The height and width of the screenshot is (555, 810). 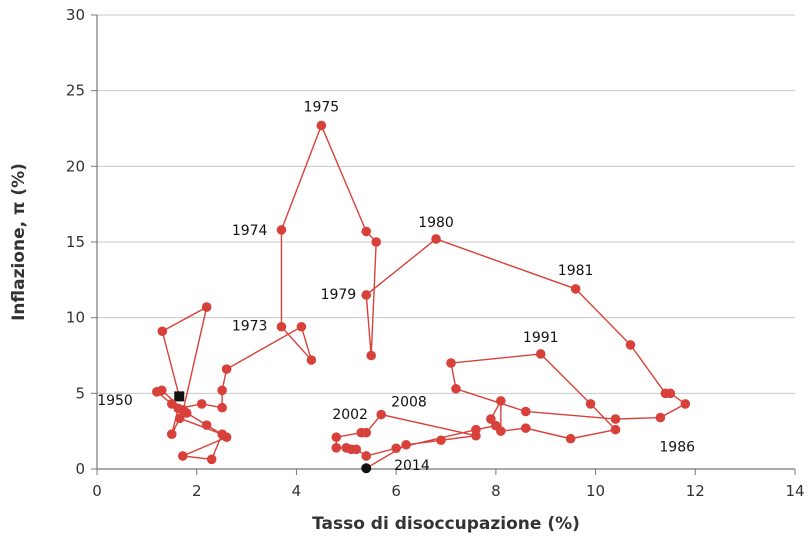 What do you see at coordinates (409, 403) in the screenshot?
I see `annotation-label: 2008` at bounding box center [409, 403].